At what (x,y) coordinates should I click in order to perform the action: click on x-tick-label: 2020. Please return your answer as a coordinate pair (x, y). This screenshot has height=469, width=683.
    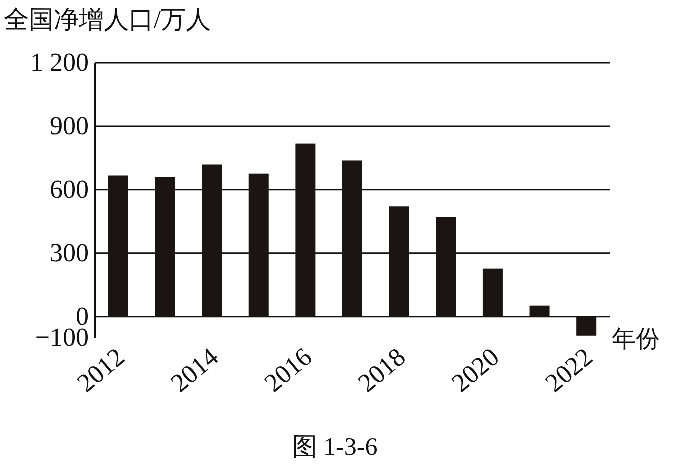
    Looking at the image, I should click on (475, 370).